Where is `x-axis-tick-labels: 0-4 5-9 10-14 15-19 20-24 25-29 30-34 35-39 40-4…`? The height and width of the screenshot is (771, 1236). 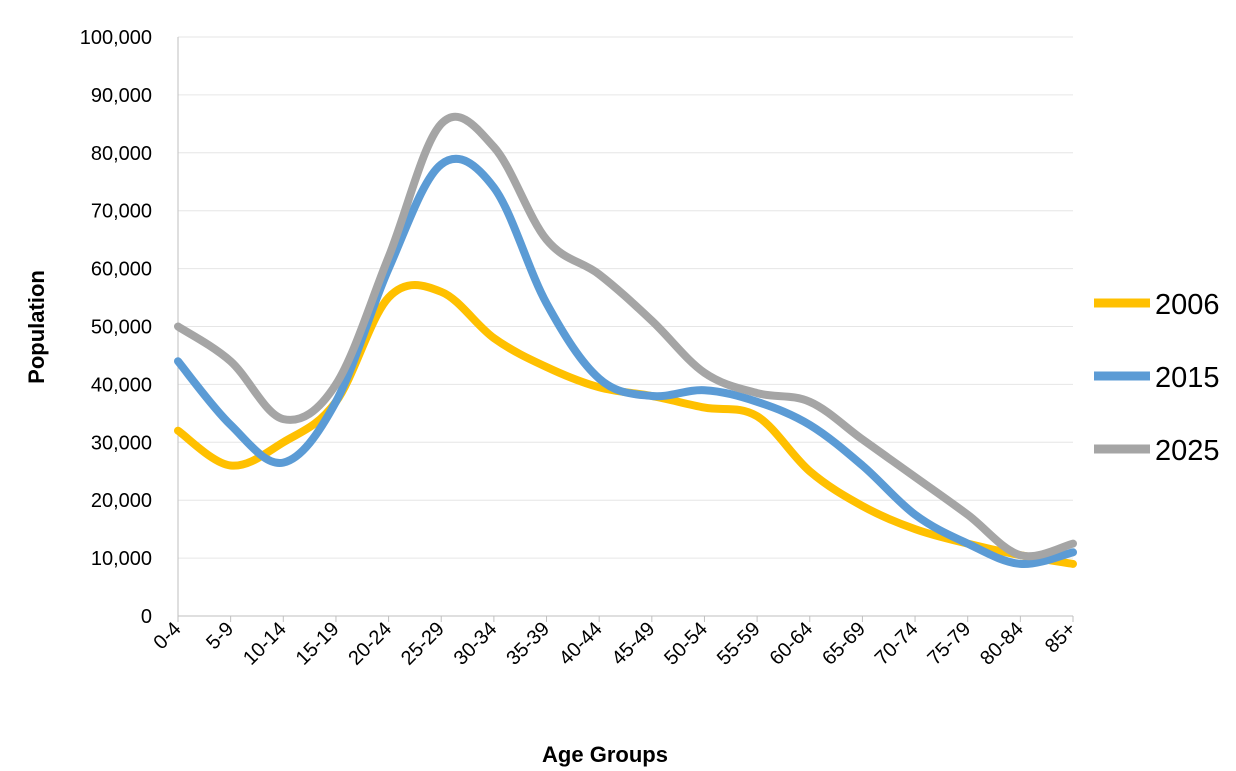 x-axis-tick-labels: 0-4 5-9 10-14 15-19 20-24 25-29 30-34 35-39 40-4… is located at coordinates (615, 644).